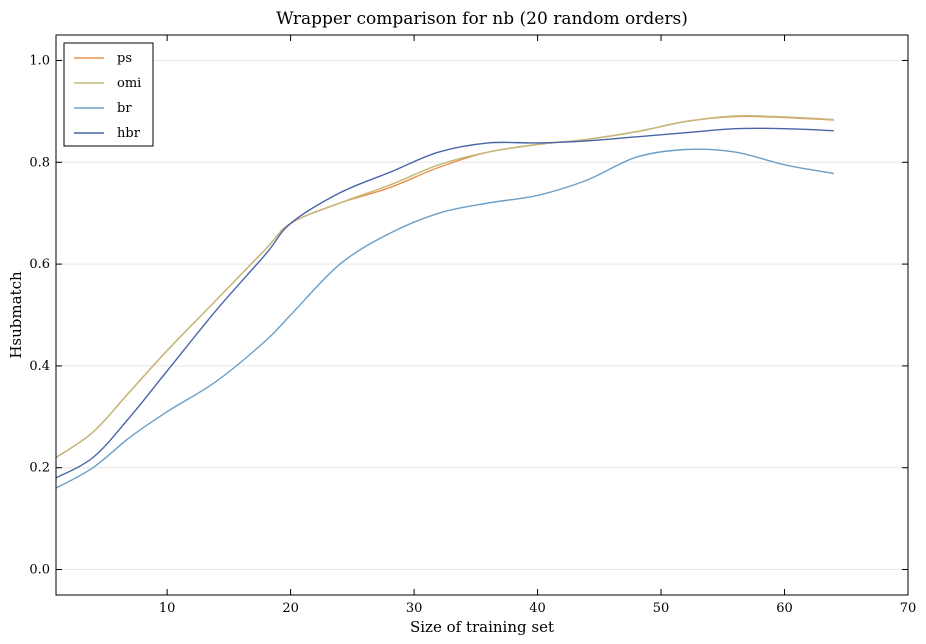 The image size is (926, 644). Describe the element at coordinates (39, 468) in the screenshot. I see `y-tick-label: 0.2` at that location.